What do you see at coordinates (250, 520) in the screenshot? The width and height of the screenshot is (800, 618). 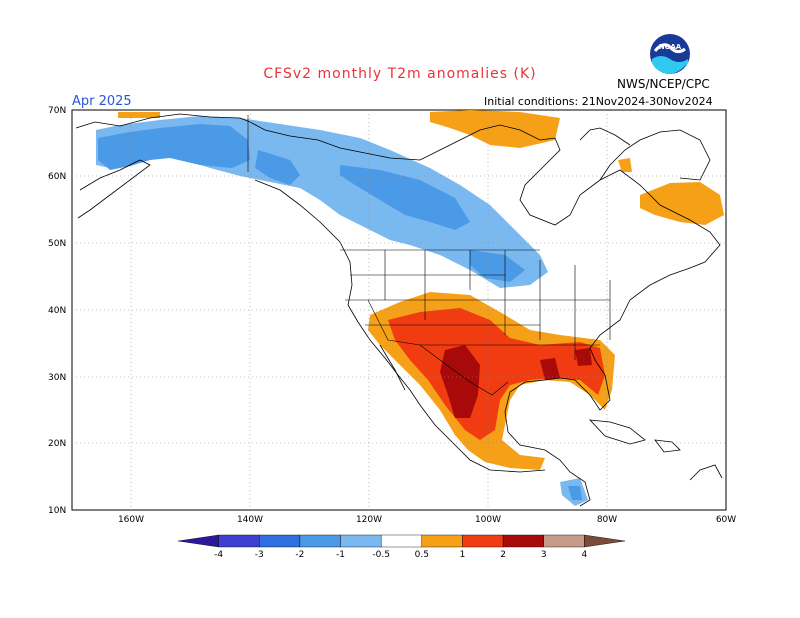 I see `lon-label: 140W` at bounding box center [250, 520].